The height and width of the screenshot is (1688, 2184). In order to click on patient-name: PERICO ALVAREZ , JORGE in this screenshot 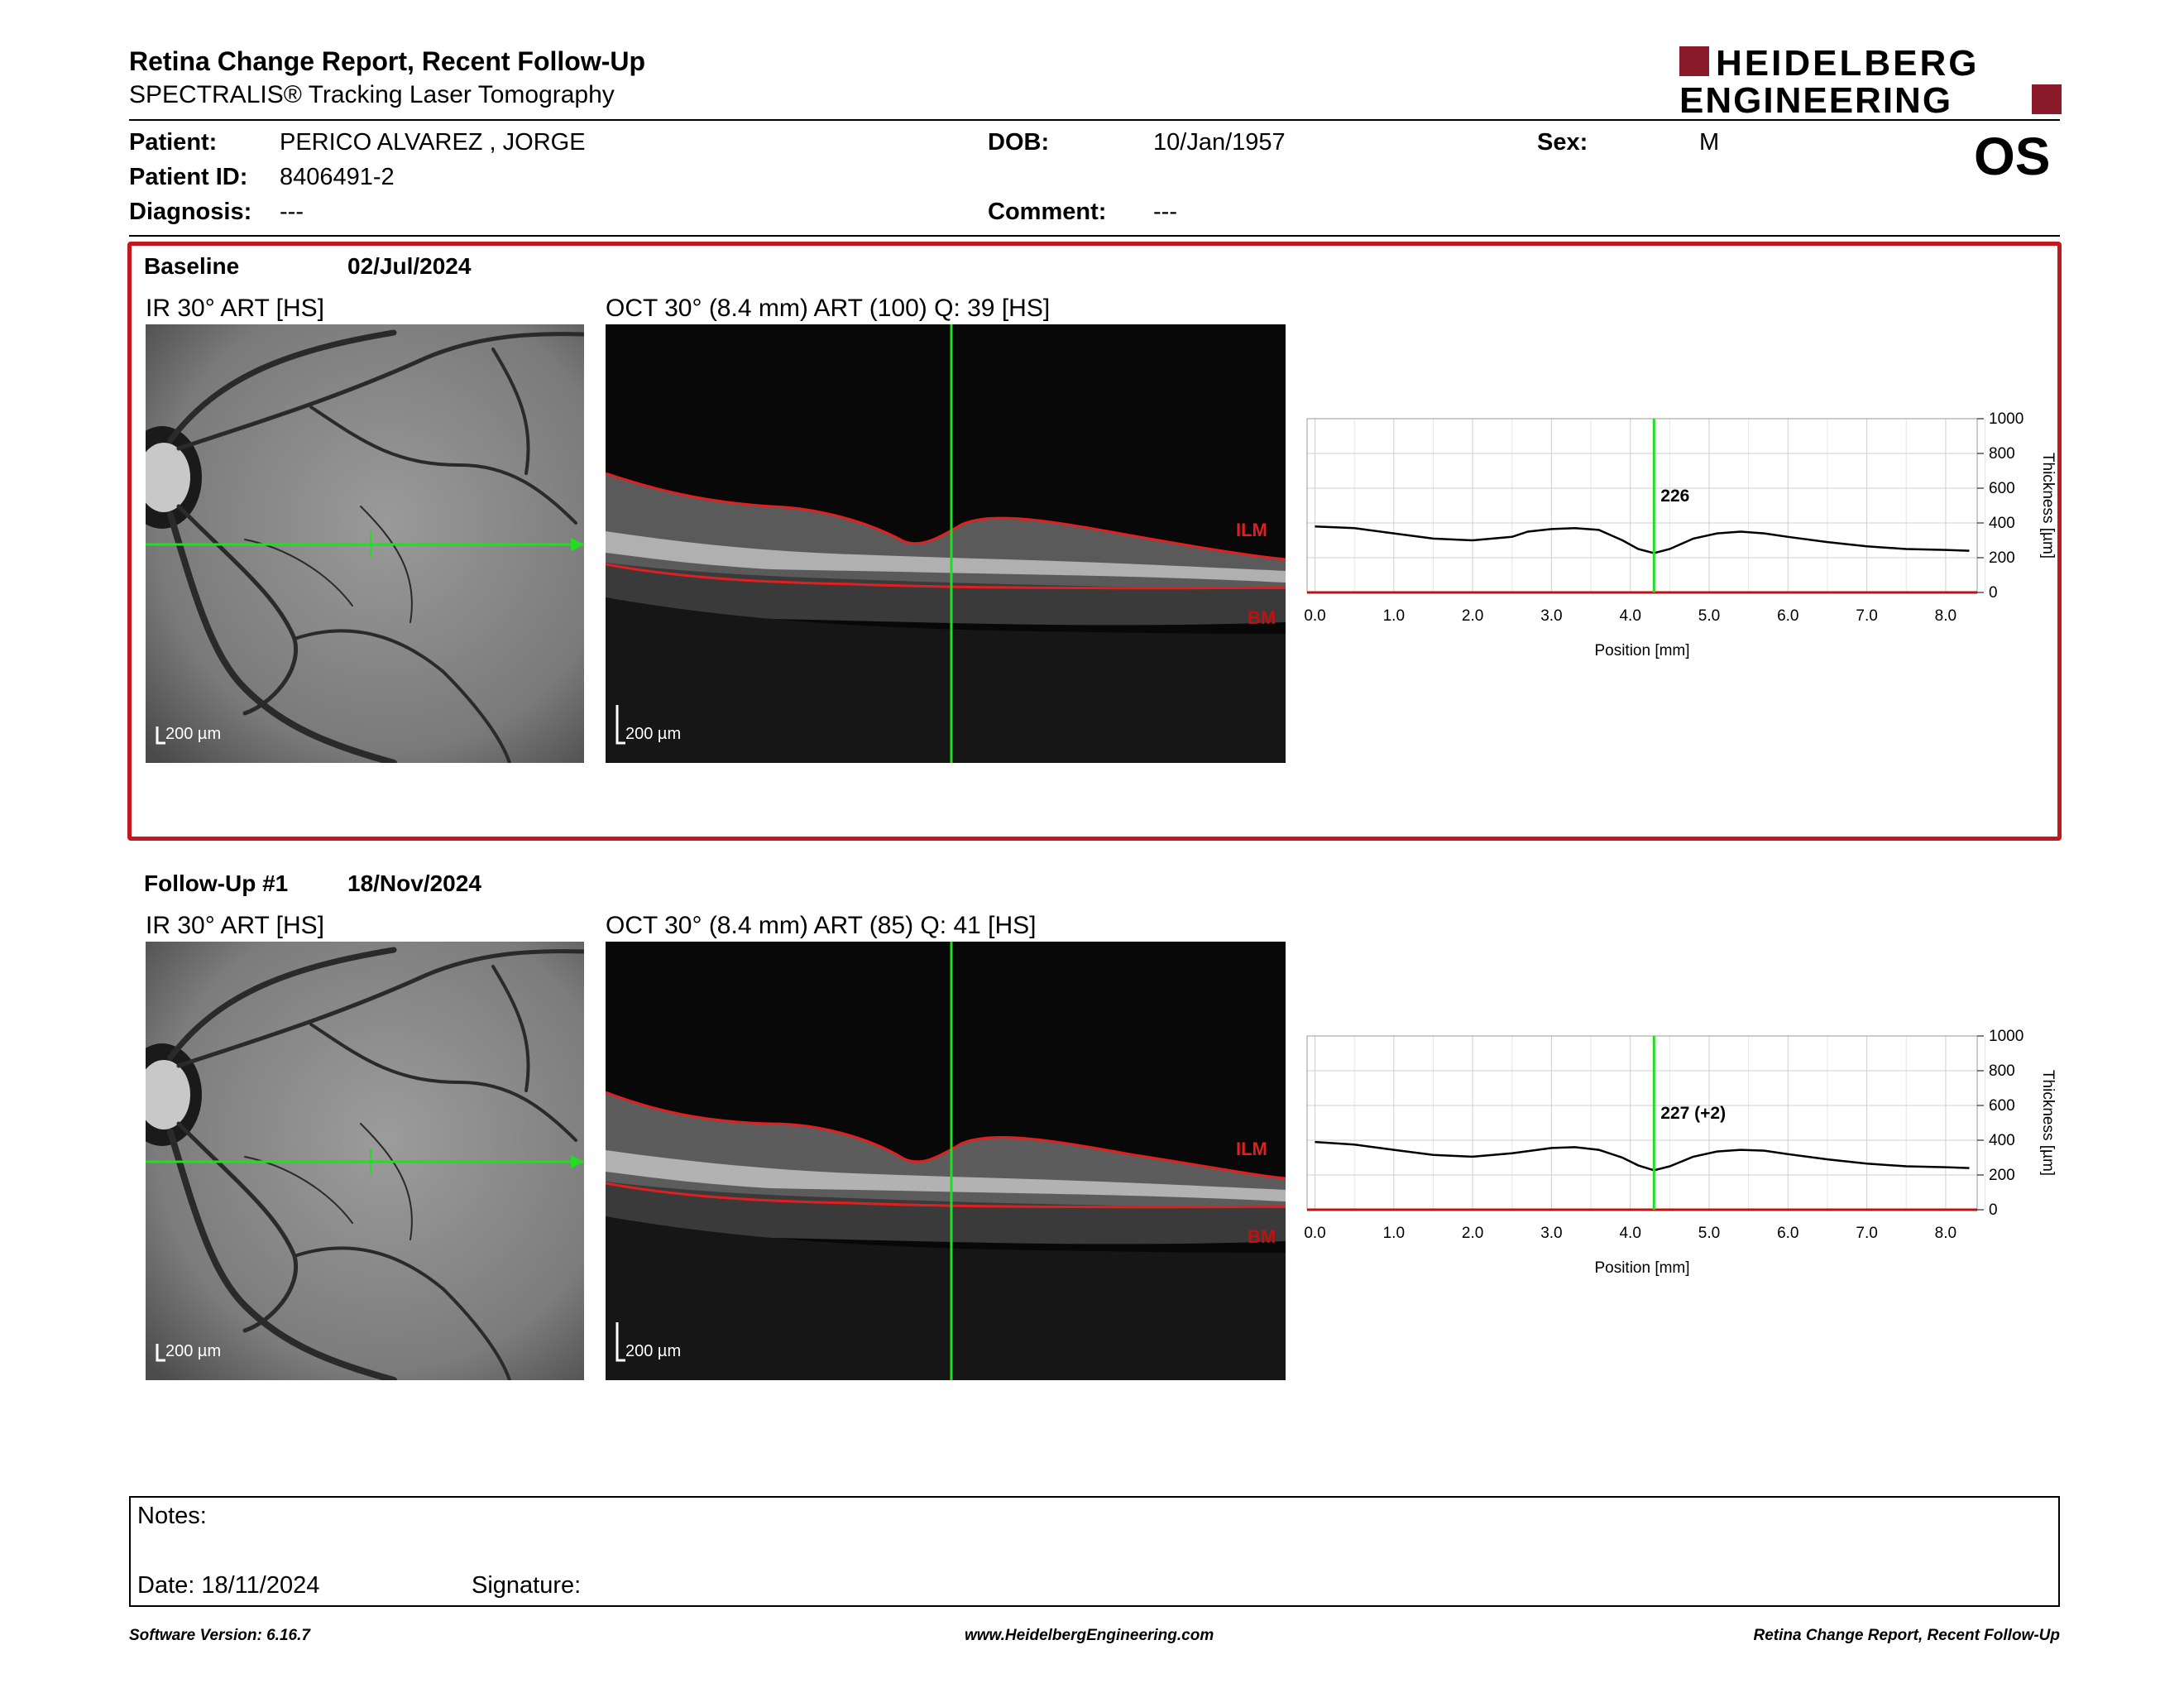, I will do `click(433, 142)`.